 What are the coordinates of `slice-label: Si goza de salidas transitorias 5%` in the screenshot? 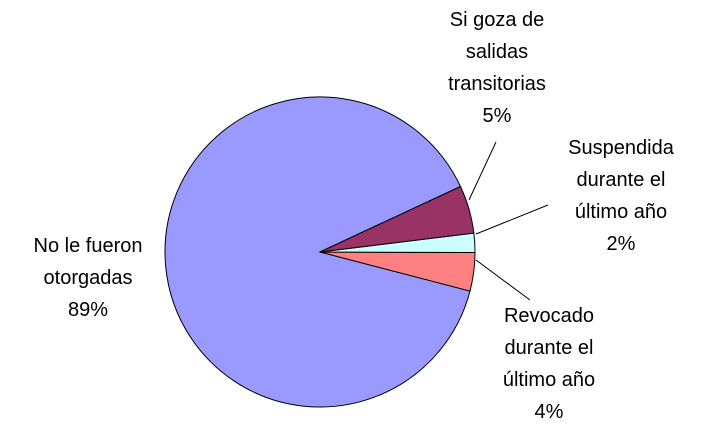 It's located at (497, 68).